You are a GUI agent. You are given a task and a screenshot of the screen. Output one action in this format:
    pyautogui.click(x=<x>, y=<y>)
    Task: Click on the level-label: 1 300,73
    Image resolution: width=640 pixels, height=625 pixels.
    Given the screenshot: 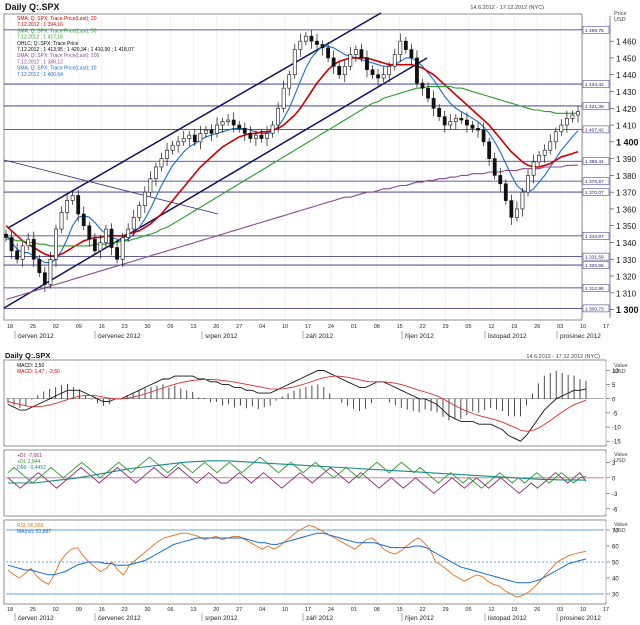 What is the action you would take?
    pyautogui.click(x=594, y=309)
    